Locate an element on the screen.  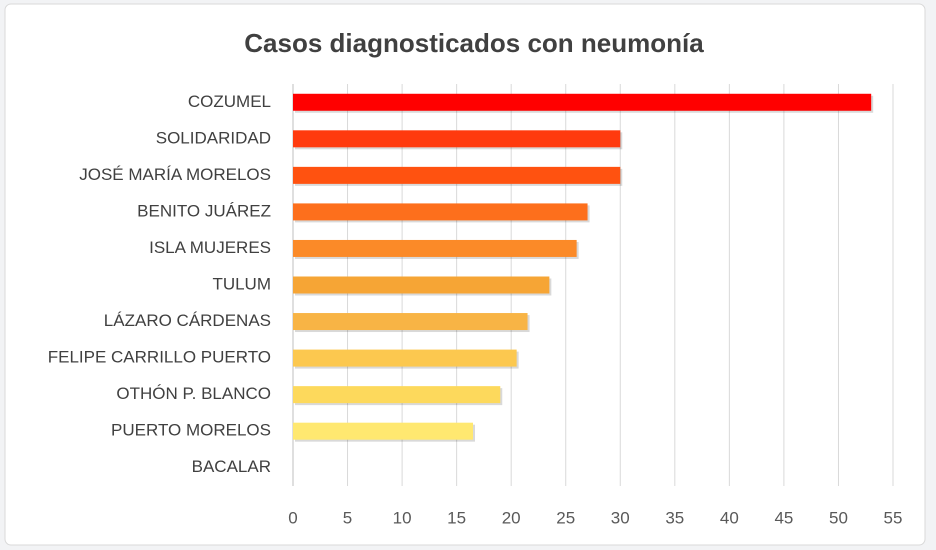
y-tick-label: SOLIDARIDAD is located at coordinates (213, 137).